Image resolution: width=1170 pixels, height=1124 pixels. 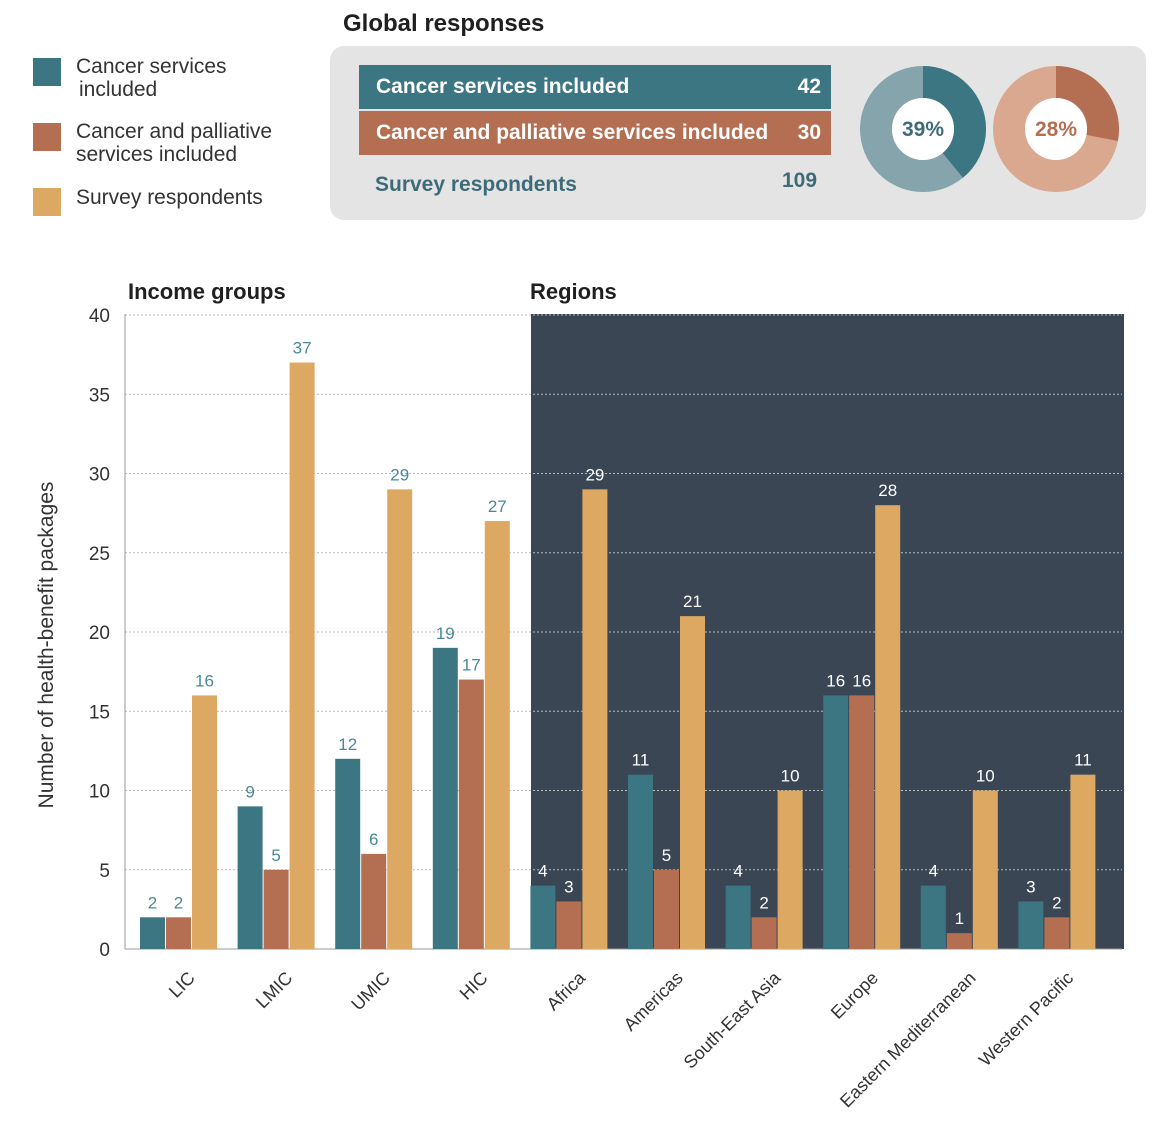 I want to click on legend-label: Cancer services included, so click(x=201, y=78).